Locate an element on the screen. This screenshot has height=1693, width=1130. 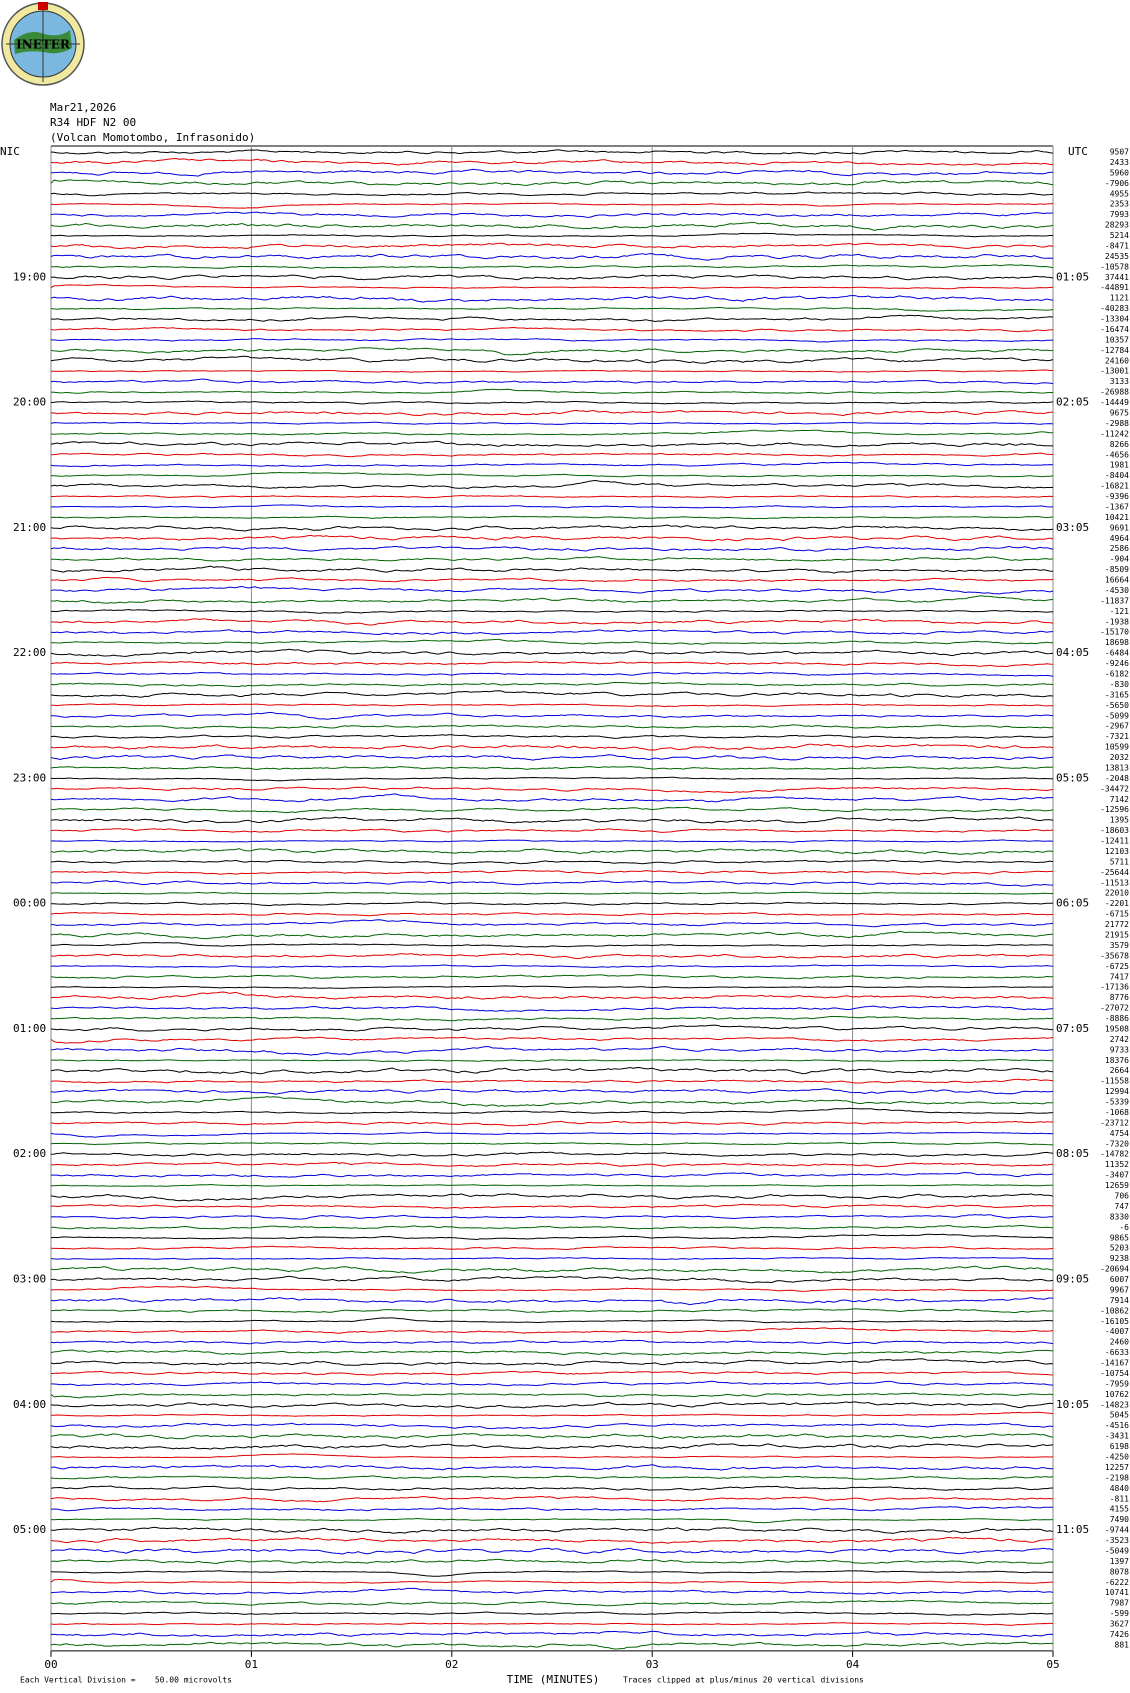
trace-offset: 2032 is located at coordinates (1119, 757).